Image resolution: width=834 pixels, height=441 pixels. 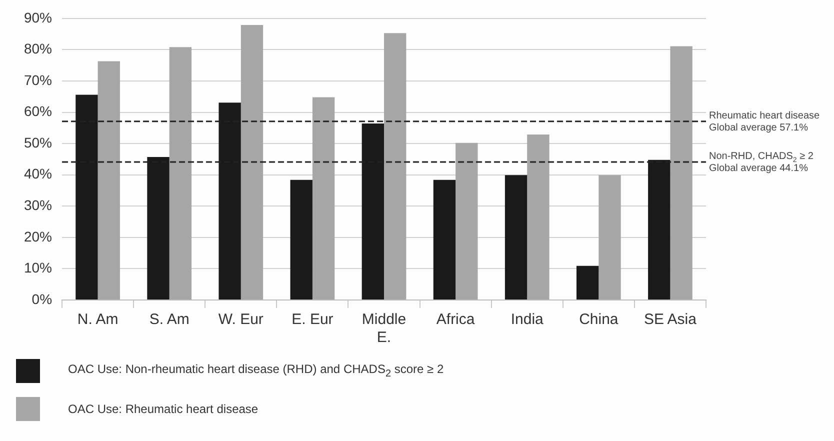 I want to click on ref-line-label: Rheumatic heart disease Global average 57.1%, so click(x=764, y=122).